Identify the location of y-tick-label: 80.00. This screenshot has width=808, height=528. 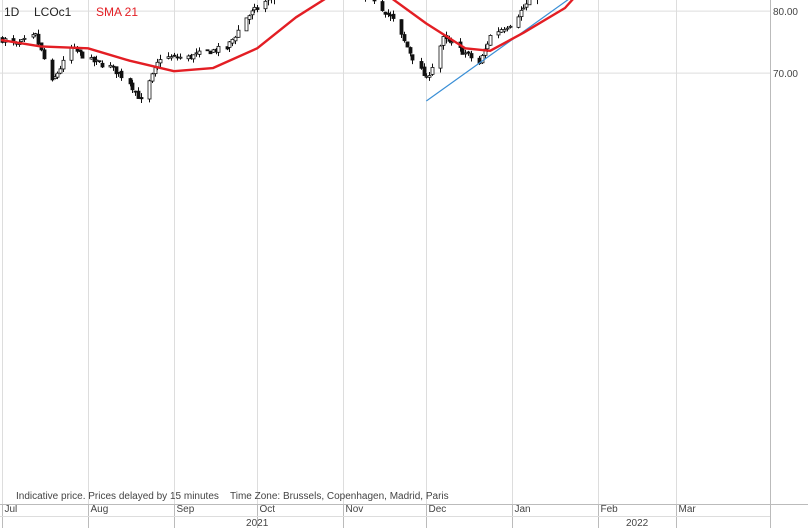
(785, 12).